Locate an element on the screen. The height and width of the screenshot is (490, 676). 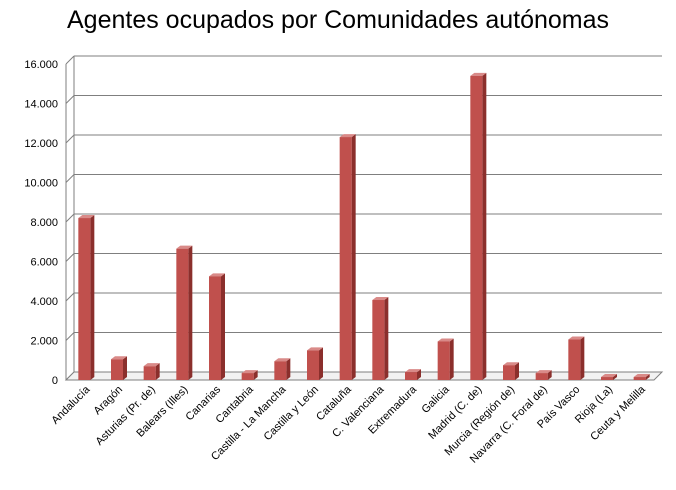
x-tick-label: Asturias (Pr. de) is located at coordinates (126, 416).